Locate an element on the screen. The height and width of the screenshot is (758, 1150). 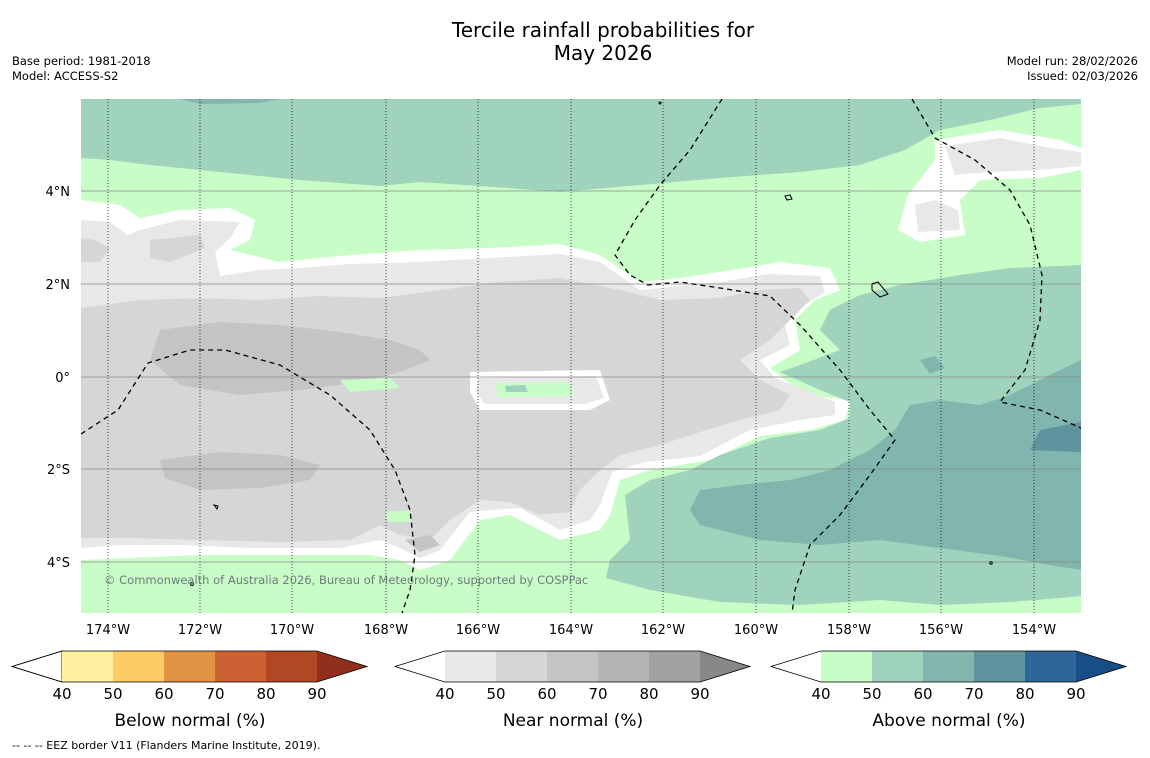
meta-left: Base period: 1981-2018 Model: ACCESS-S2 is located at coordinates (81, 69).